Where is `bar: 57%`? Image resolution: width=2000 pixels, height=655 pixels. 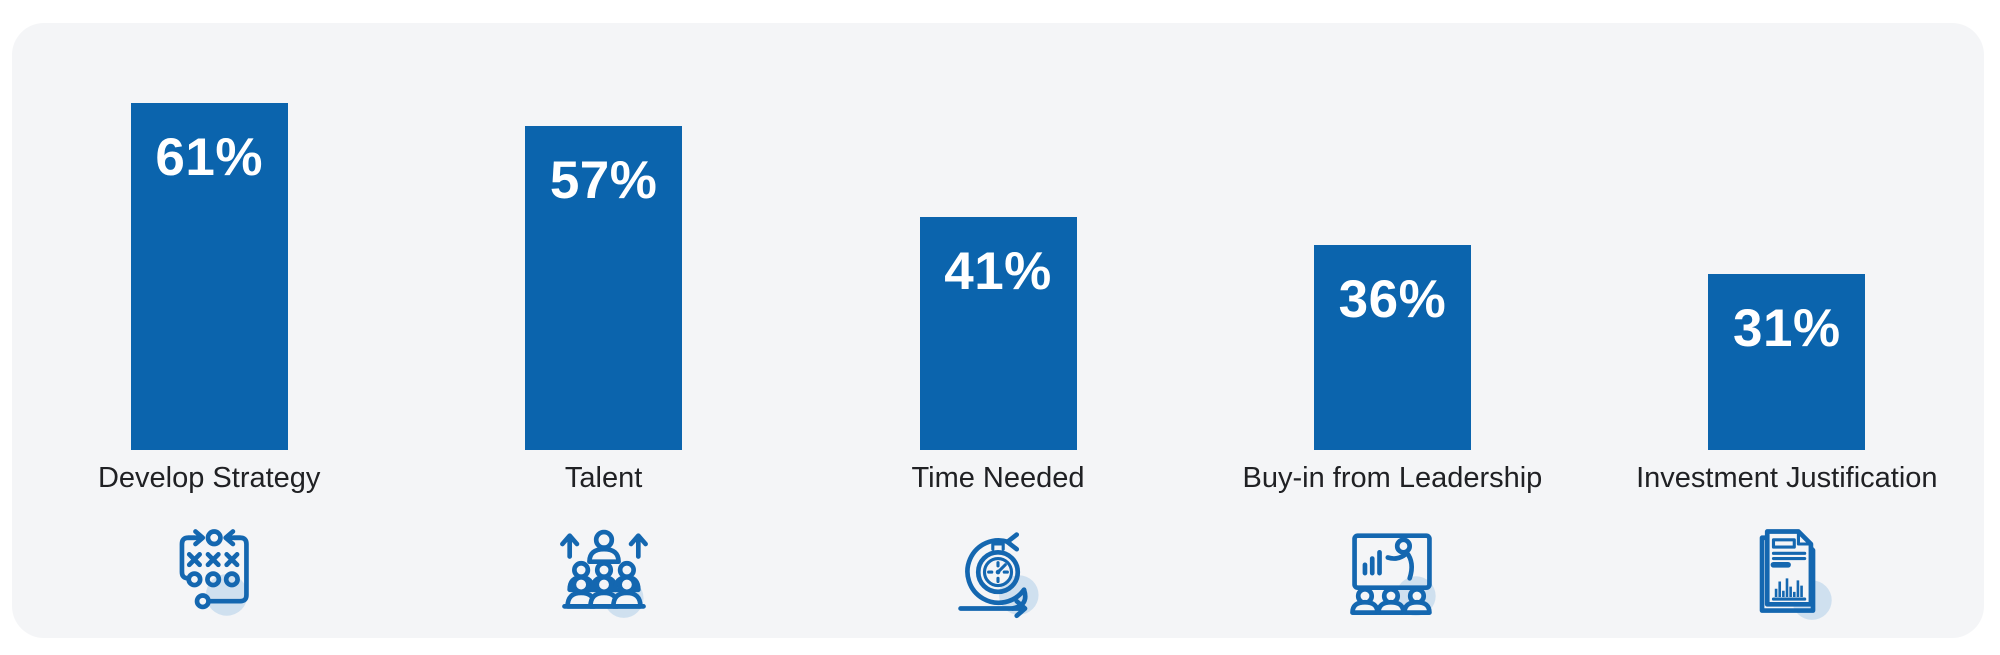 bar: 57% is located at coordinates (604, 287).